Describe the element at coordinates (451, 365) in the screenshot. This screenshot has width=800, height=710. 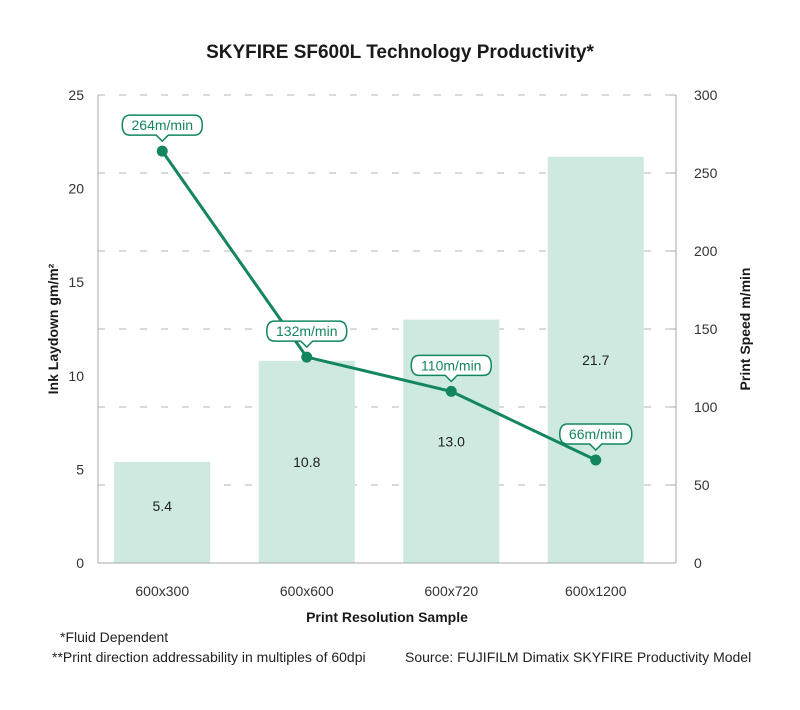
I see `speed-value-label: 110m/min` at that location.